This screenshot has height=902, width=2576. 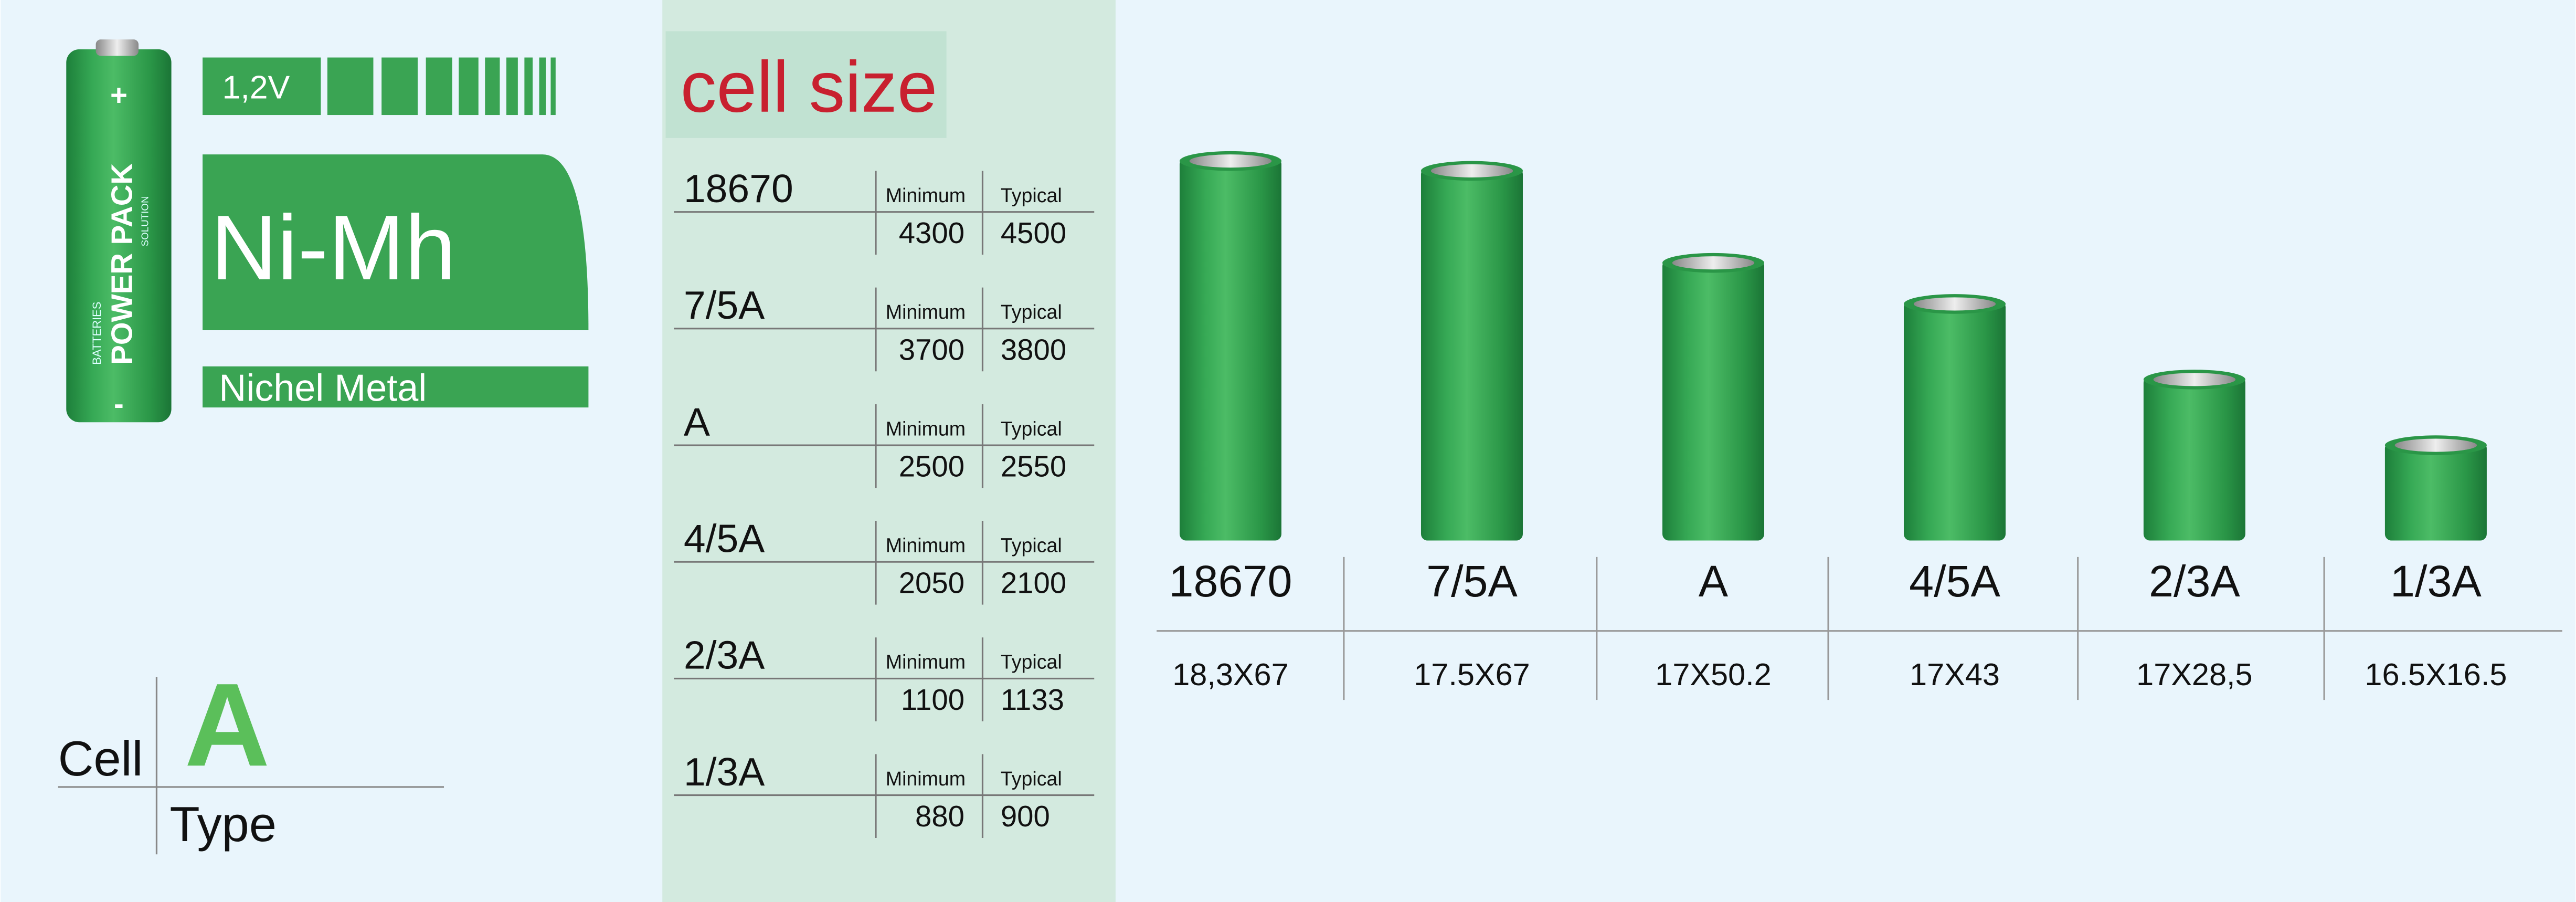 What do you see at coordinates (2194, 674) in the screenshot?
I see `cell-size: 17X28,5` at bounding box center [2194, 674].